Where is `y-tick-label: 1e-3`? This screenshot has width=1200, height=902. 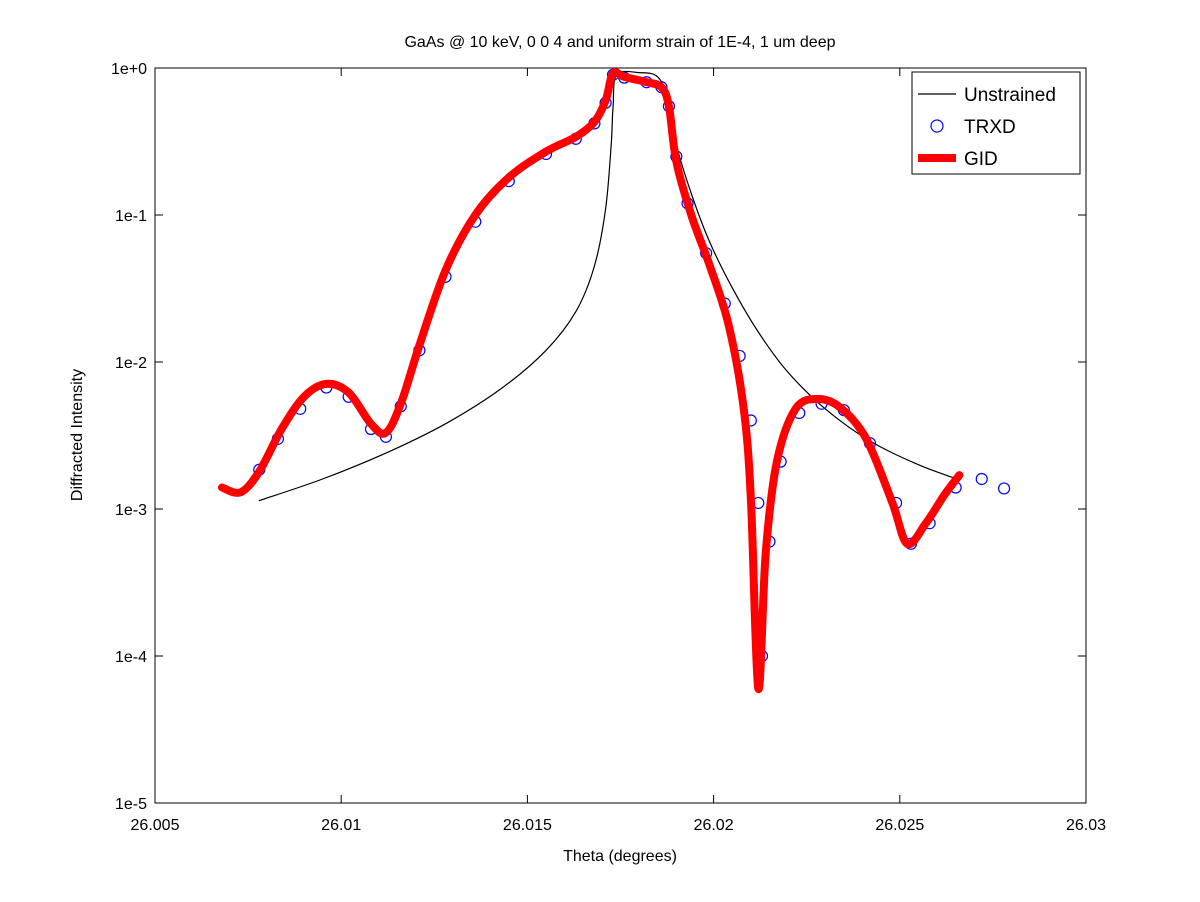 y-tick-label: 1e-3 is located at coordinates (131, 510).